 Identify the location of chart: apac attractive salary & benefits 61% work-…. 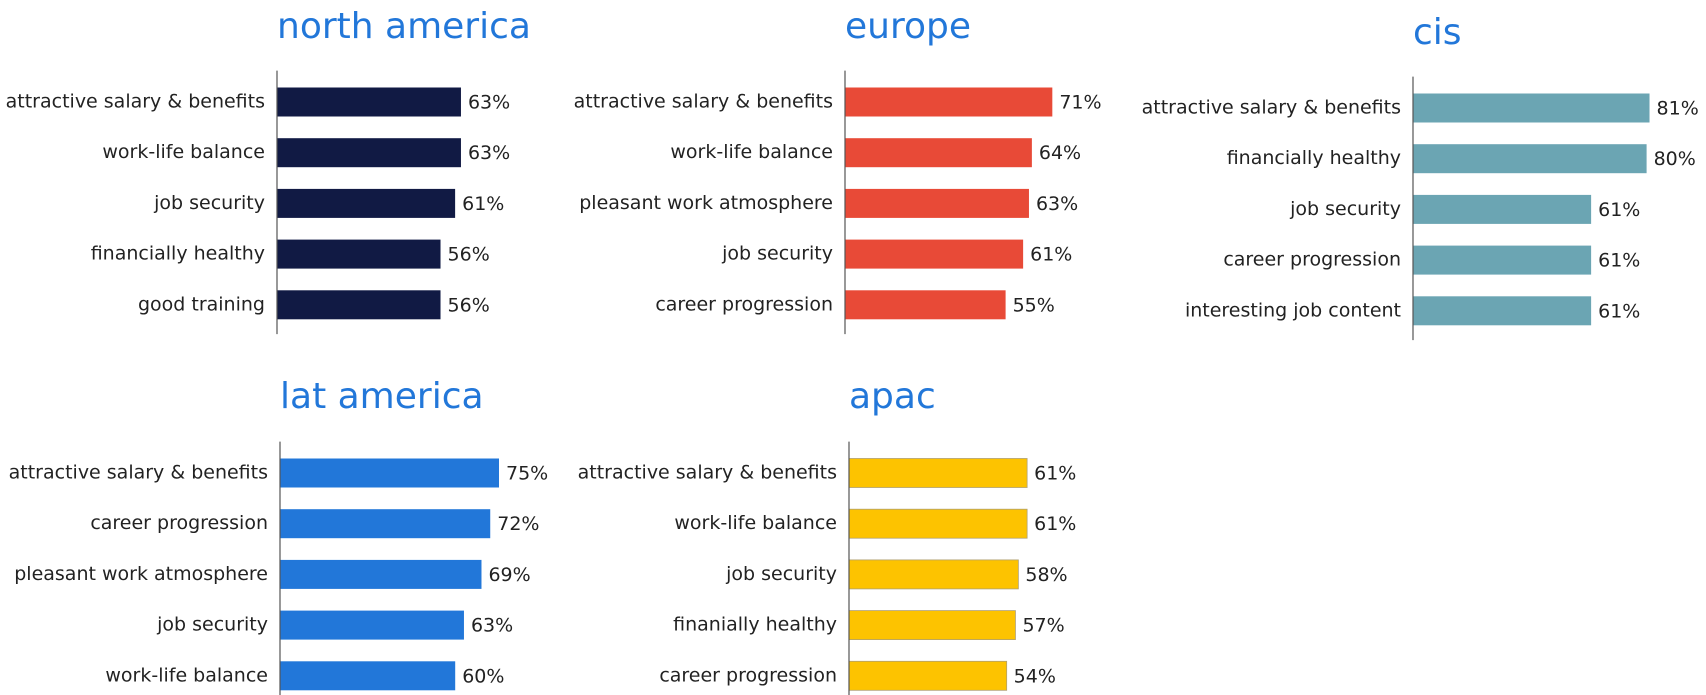
(827, 535).